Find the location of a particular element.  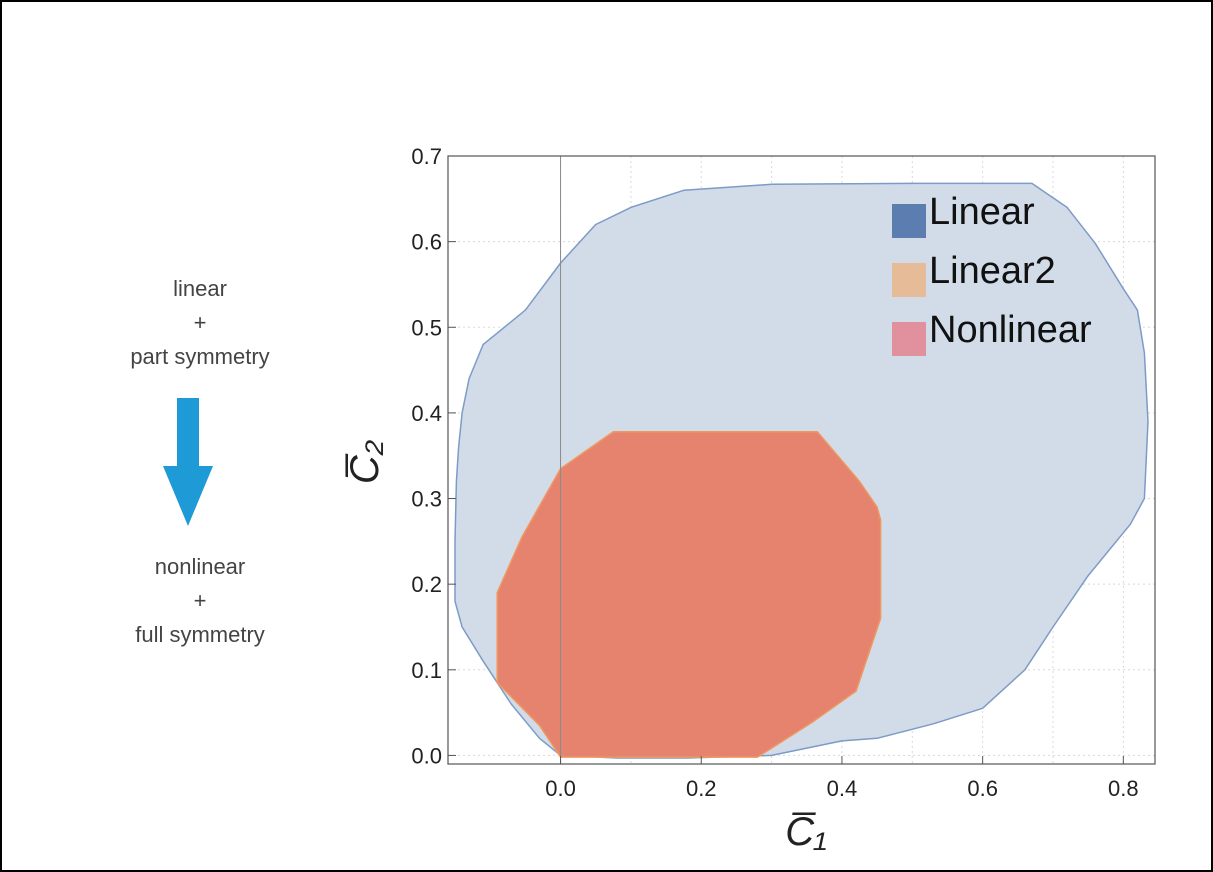

y-tick-label: 0.4 is located at coordinates (426, 413).